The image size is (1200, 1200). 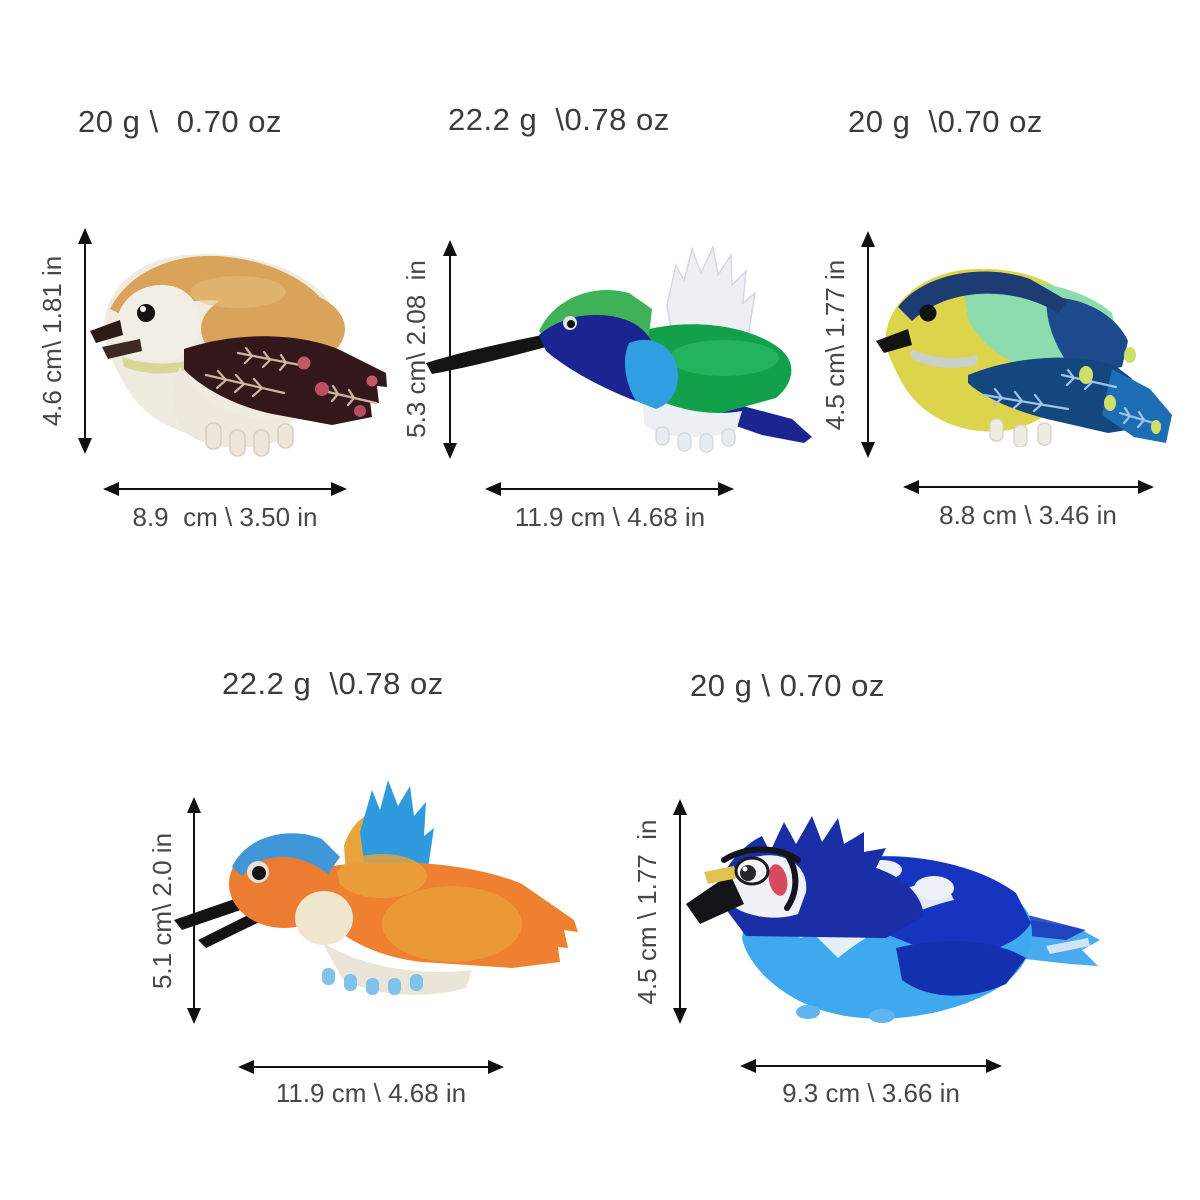 What do you see at coordinates (376, 887) in the screenshot?
I see `bird-orange-hummingbird-illustration` at bounding box center [376, 887].